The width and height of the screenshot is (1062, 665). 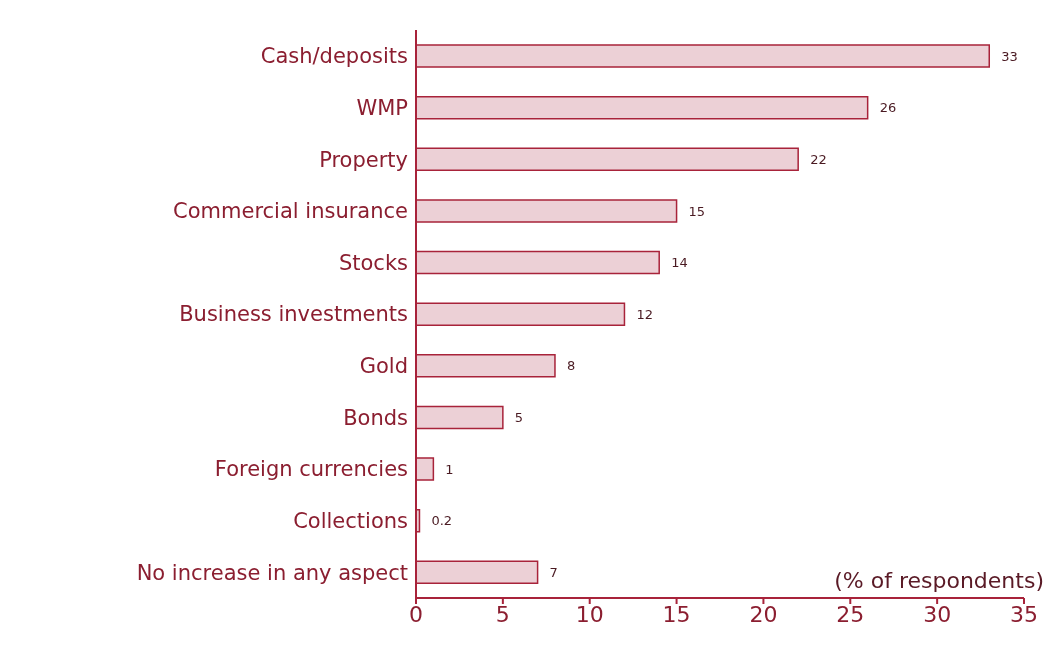 What do you see at coordinates (449, 469) in the screenshot?
I see `data-label: 1` at bounding box center [449, 469].